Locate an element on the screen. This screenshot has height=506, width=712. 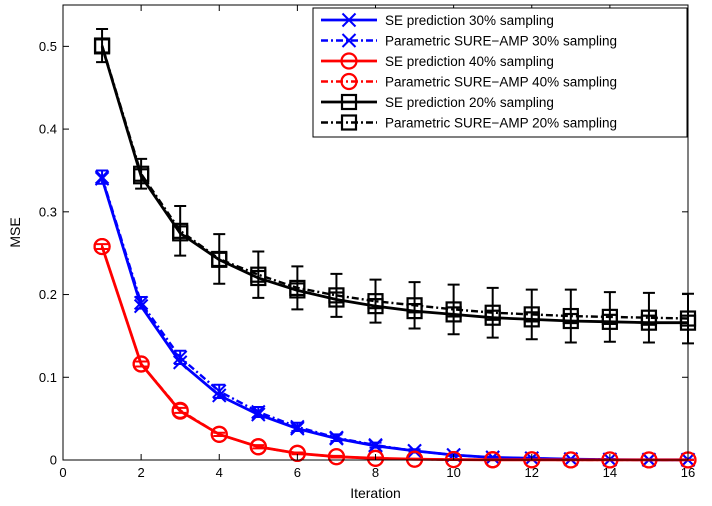
x-tick-label: 14 is located at coordinates (610, 472).